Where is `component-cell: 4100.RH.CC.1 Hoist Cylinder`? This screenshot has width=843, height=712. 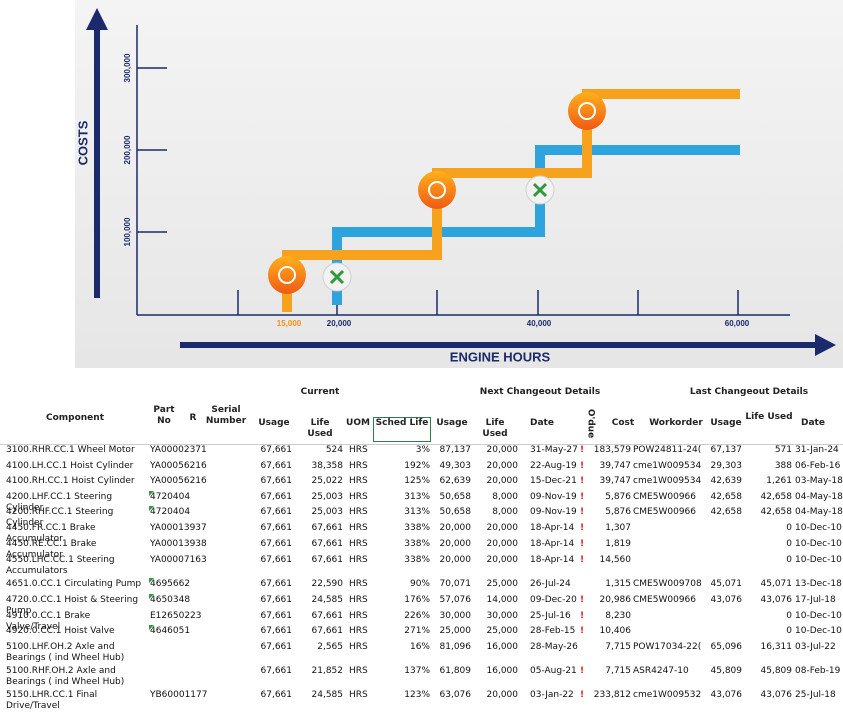 component-cell: 4100.RH.CC.1 Hoist Cylinder is located at coordinates (70, 481).